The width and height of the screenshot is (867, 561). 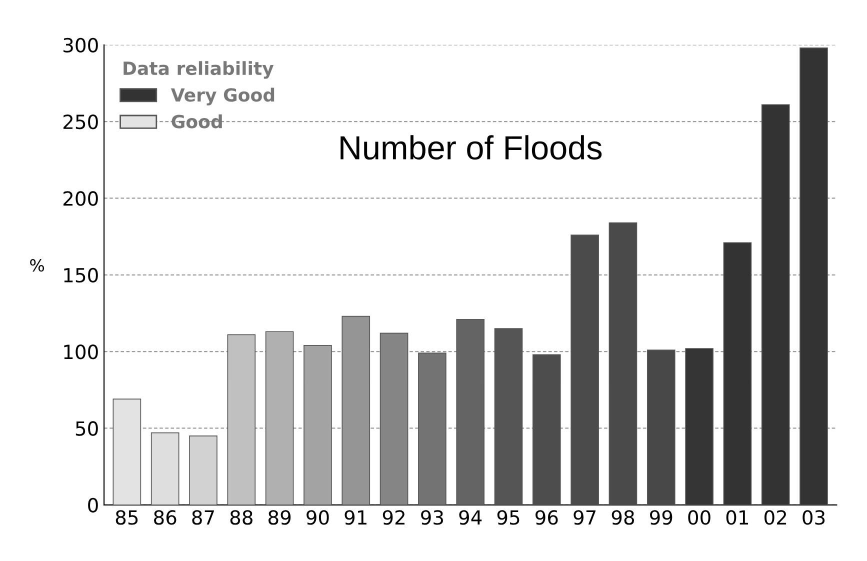 I want to click on y-tick-label: 200, so click(x=80, y=198).